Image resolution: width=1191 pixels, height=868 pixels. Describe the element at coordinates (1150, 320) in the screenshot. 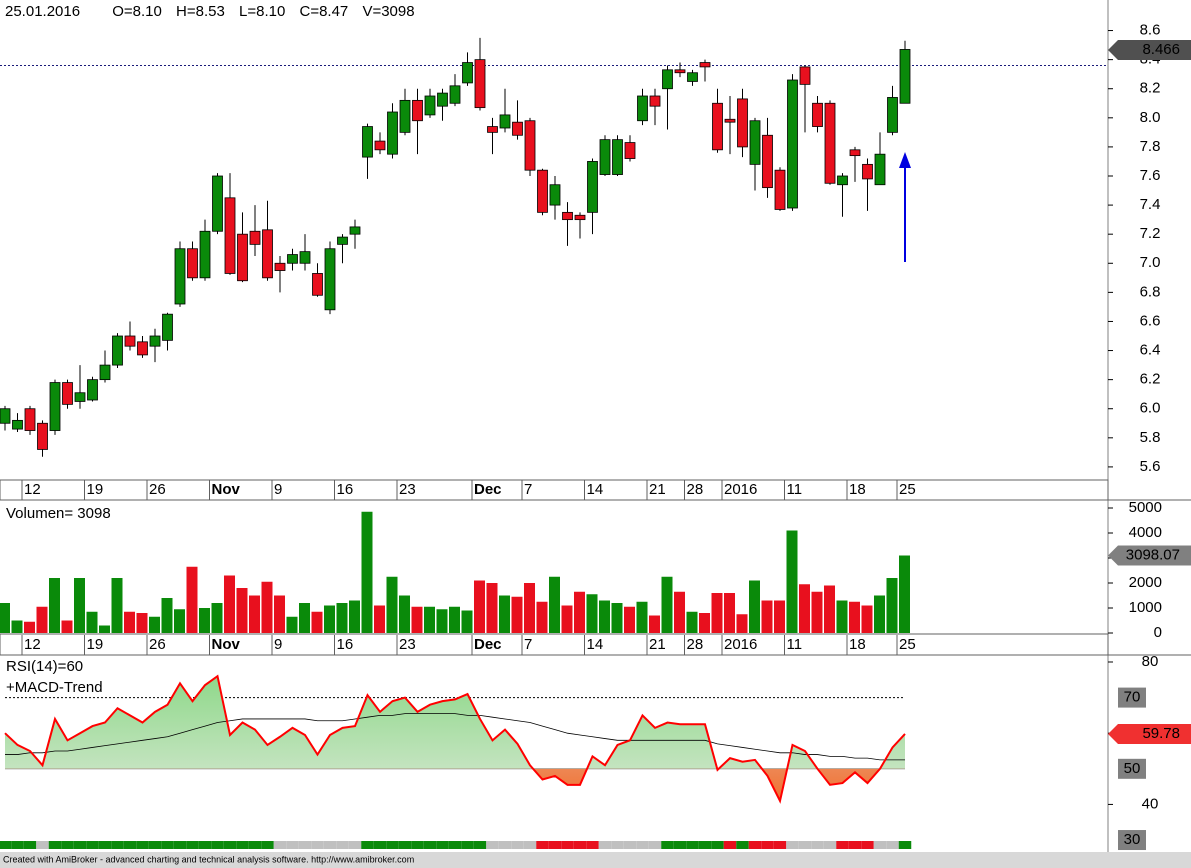

I see `y-tick-label: 6.6` at that location.